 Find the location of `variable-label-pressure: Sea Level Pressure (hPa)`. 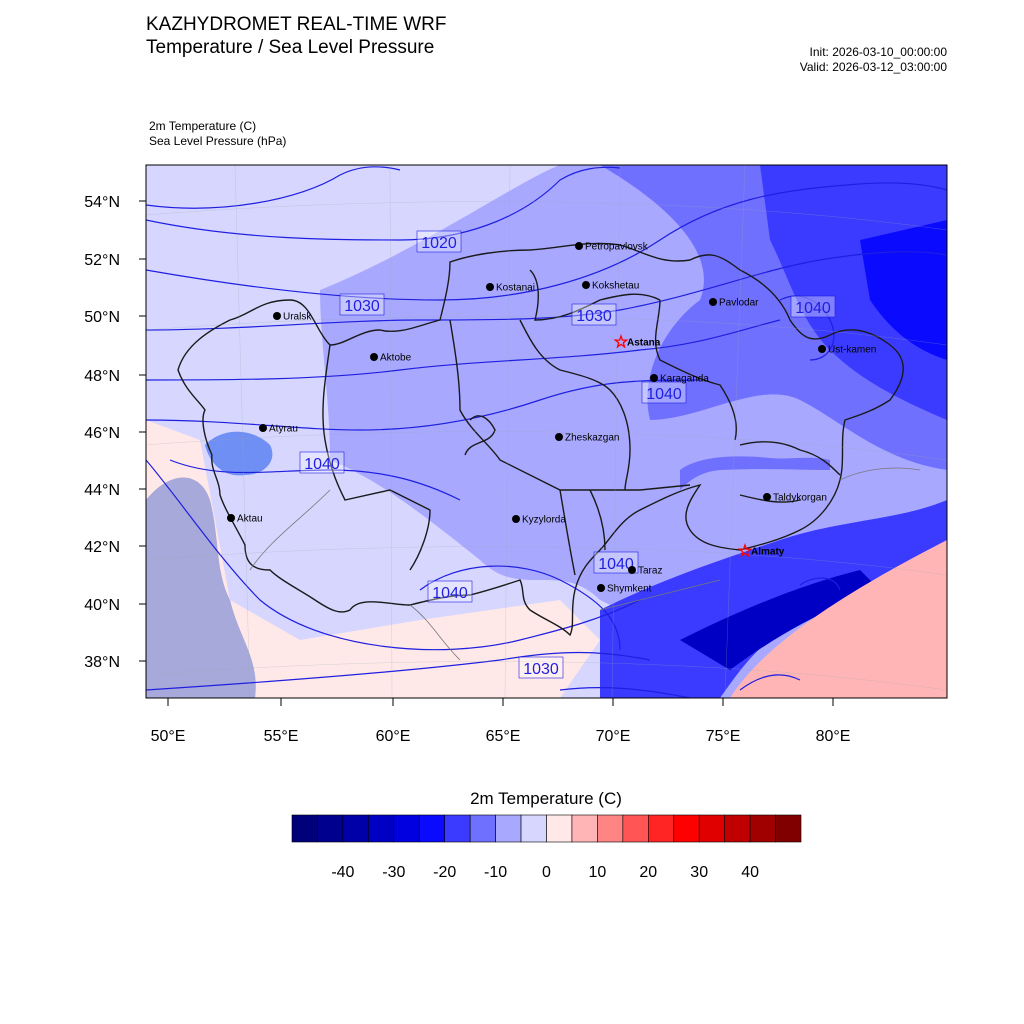

variable-label-pressure: Sea Level Pressure (hPa) is located at coordinates (218, 141).